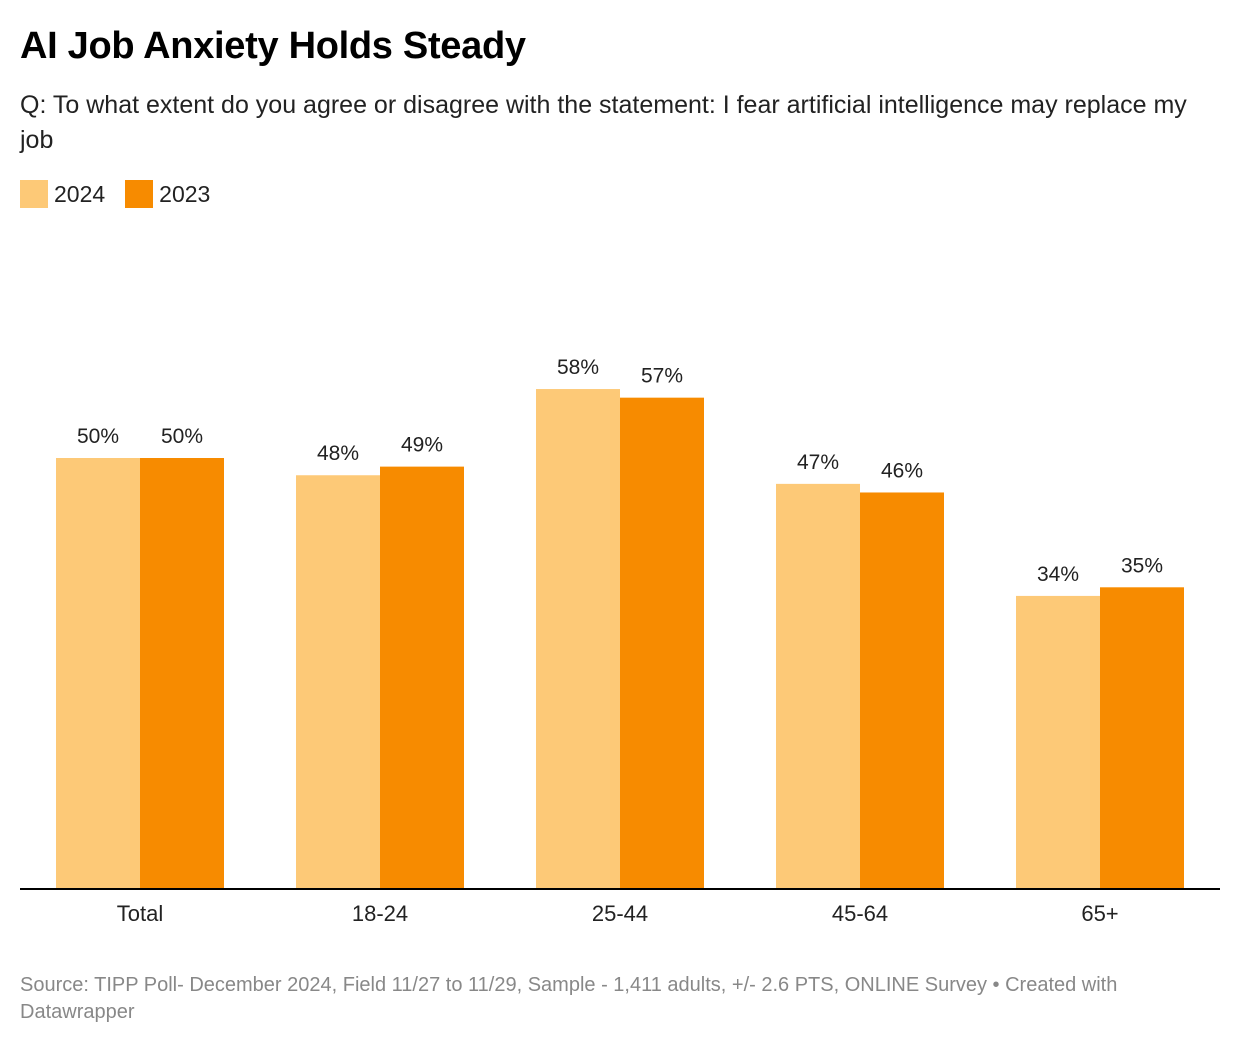 The height and width of the screenshot is (1048, 1240). I want to click on legend-swatch-2024, so click(34, 194).